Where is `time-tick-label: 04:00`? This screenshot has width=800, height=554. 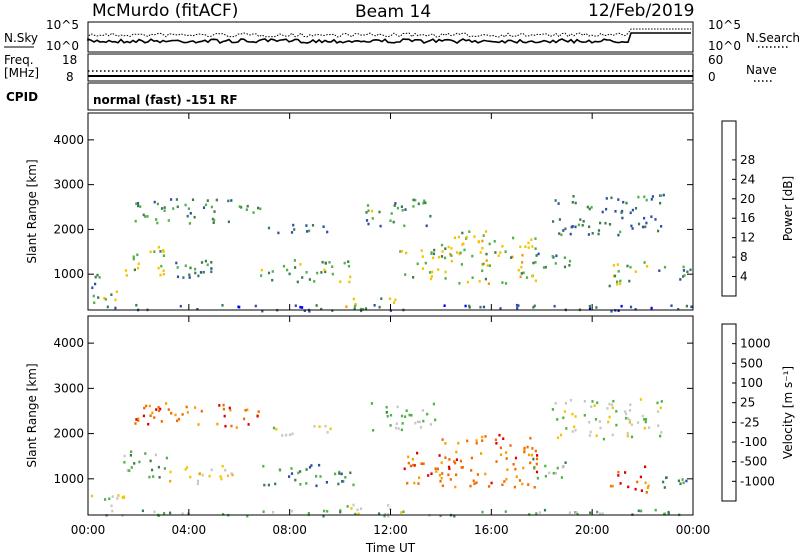
time-tick-label: 04:00 is located at coordinates (189, 530).